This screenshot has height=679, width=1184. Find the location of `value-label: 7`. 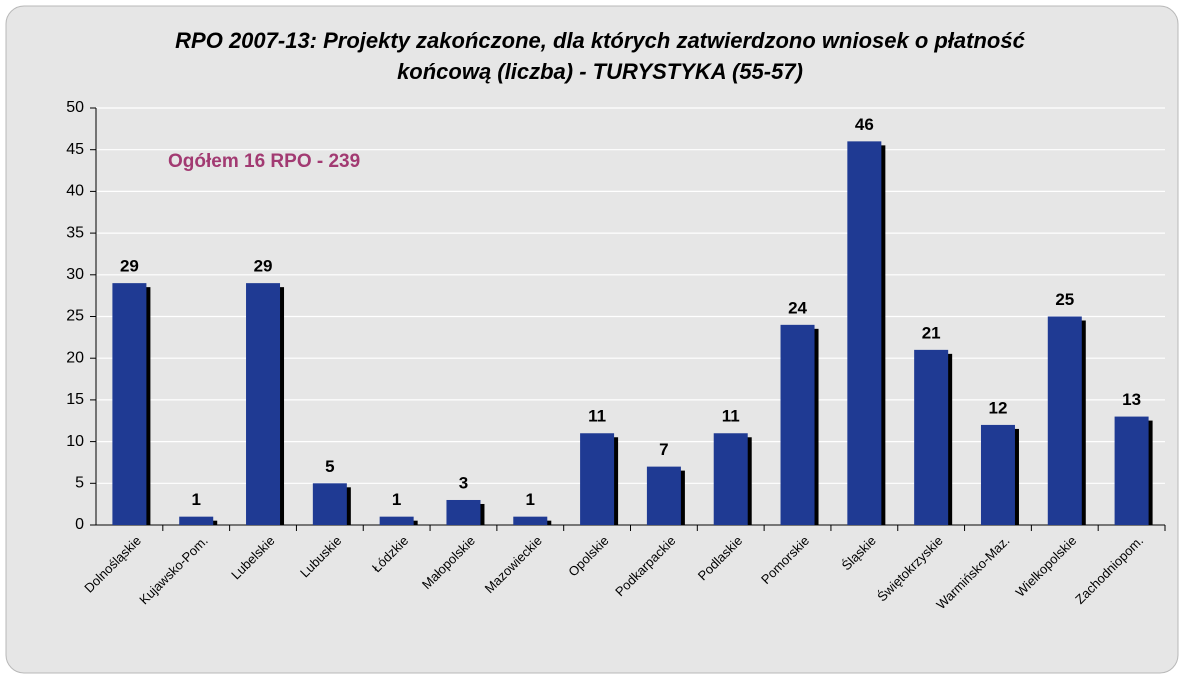

value-label: 7 is located at coordinates (663, 449).